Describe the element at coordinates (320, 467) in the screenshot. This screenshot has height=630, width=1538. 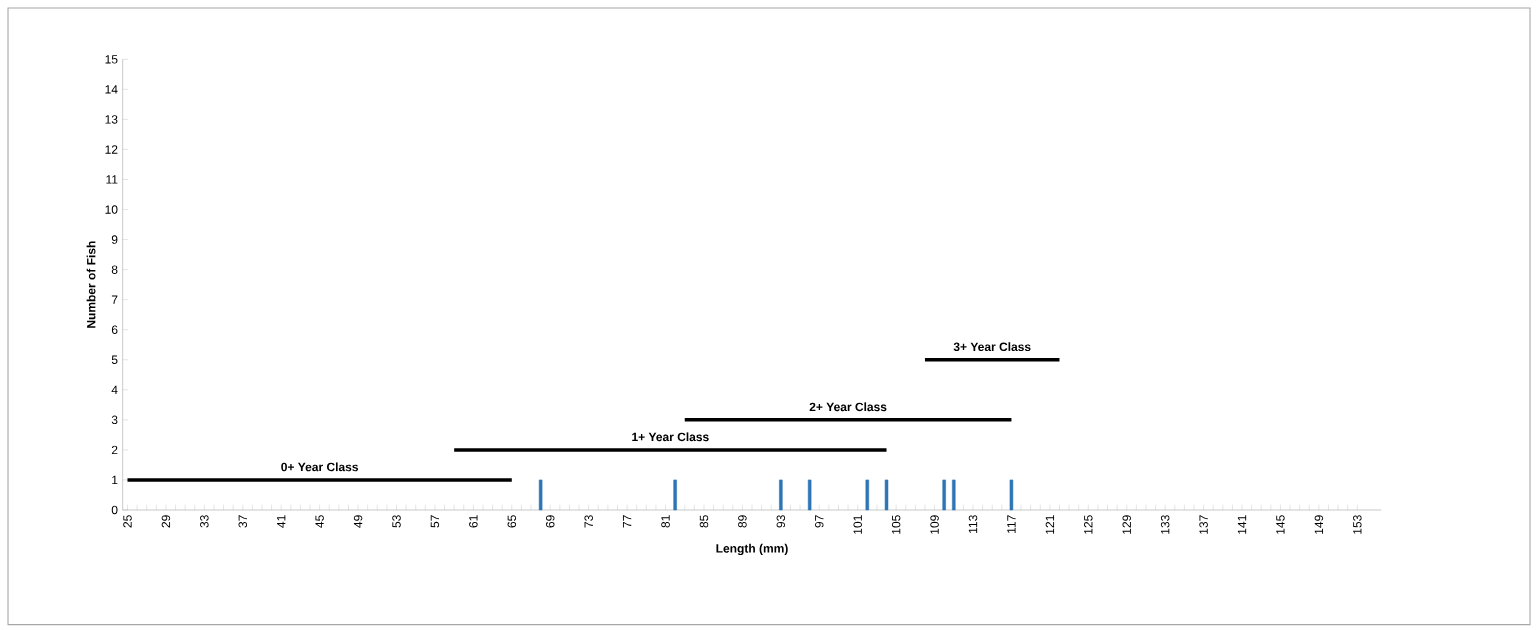
I see `series-label: 0+ Year Class` at that location.